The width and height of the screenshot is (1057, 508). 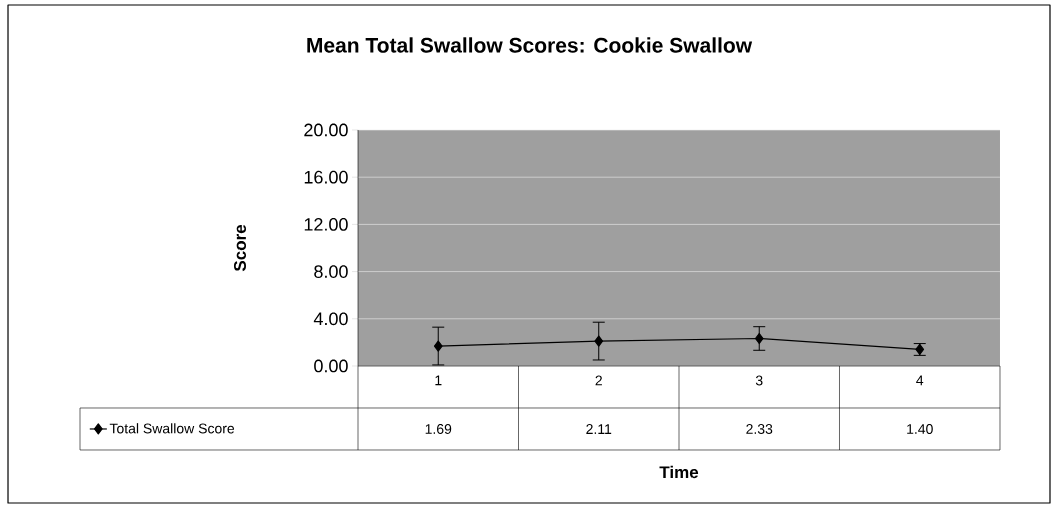 What do you see at coordinates (331, 366) in the screenshot?
I see `y-tick-label: 0.00` at bounding box center [331, 366].